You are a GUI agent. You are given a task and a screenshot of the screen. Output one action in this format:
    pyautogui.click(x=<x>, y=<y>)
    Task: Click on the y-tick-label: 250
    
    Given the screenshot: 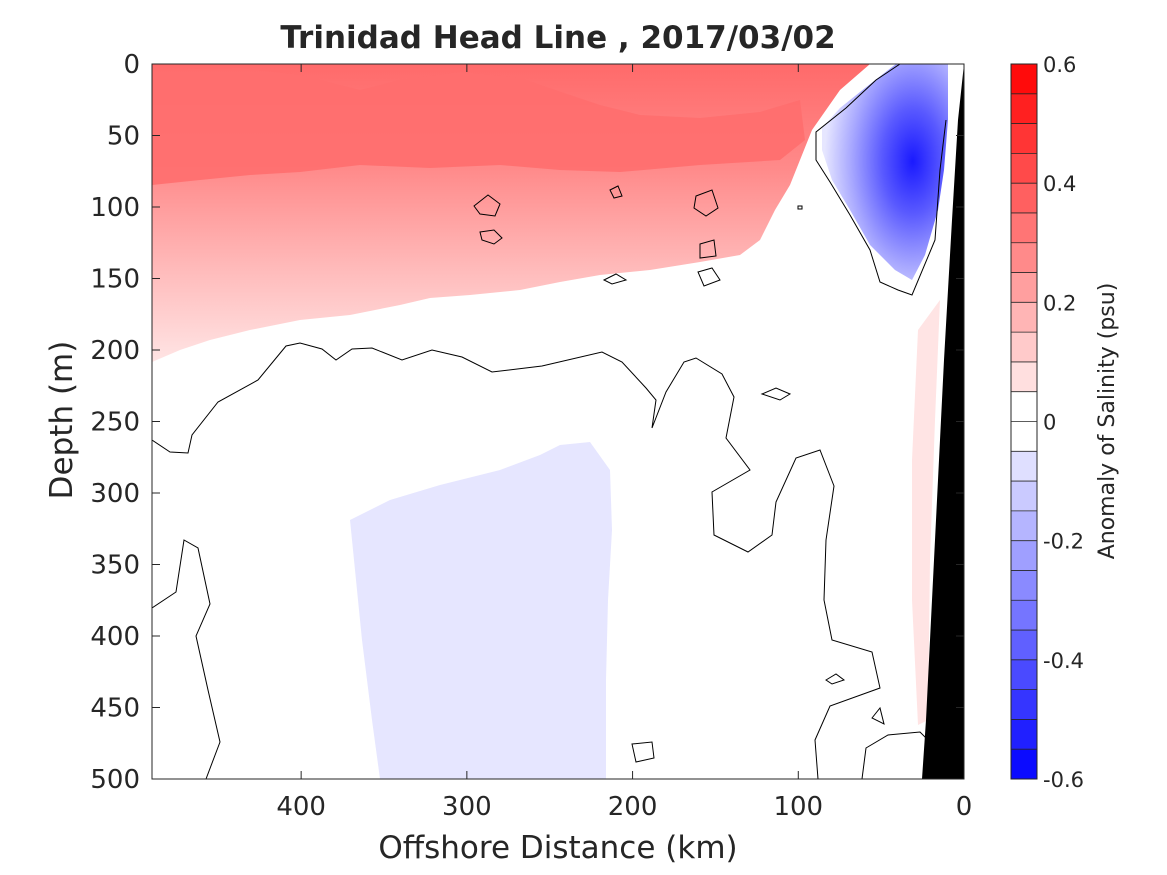 What is the action you would take?
    pyautogui.click(x=115, y=423)
    